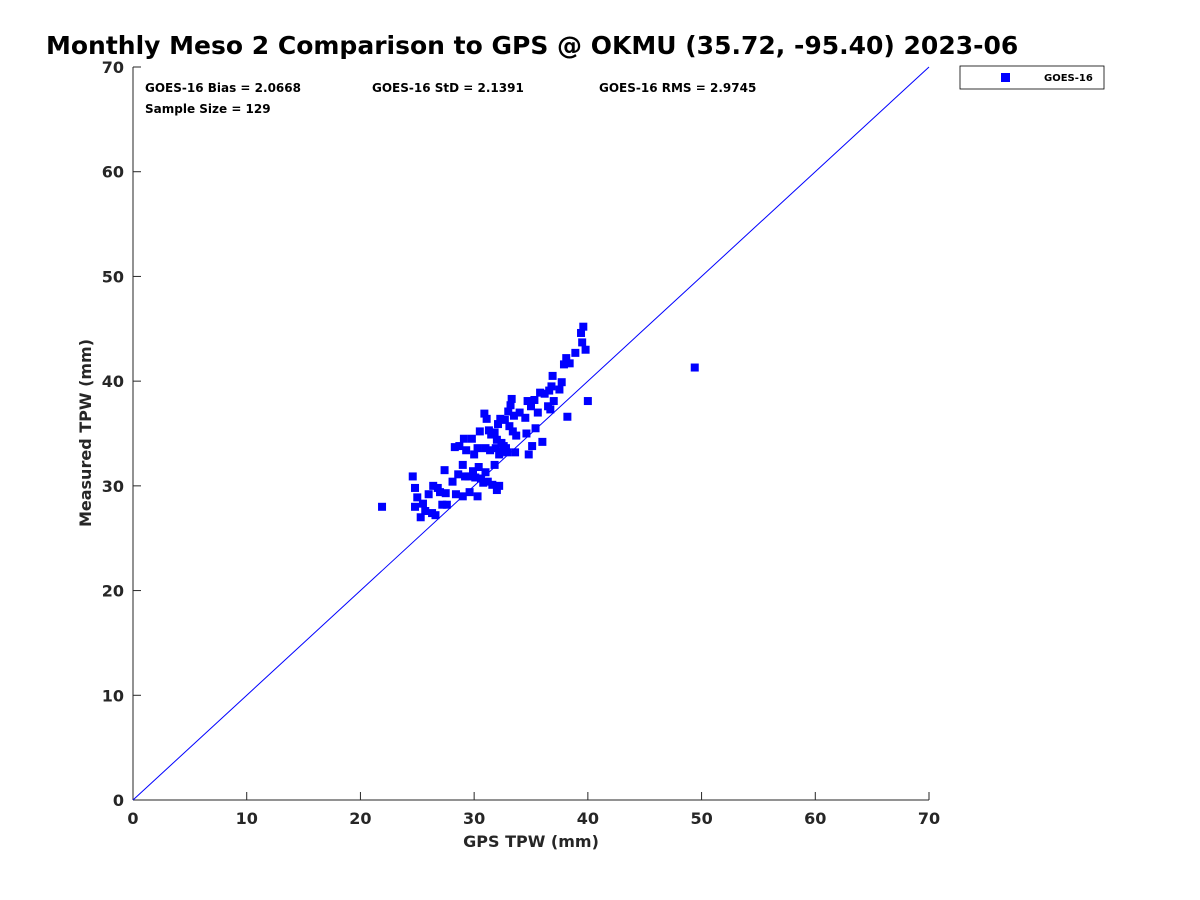 The image size is (1200, 900). Describe the element at coordinates (474, 818) in the screenshot. I see `x-tick-label: 30` at that location.